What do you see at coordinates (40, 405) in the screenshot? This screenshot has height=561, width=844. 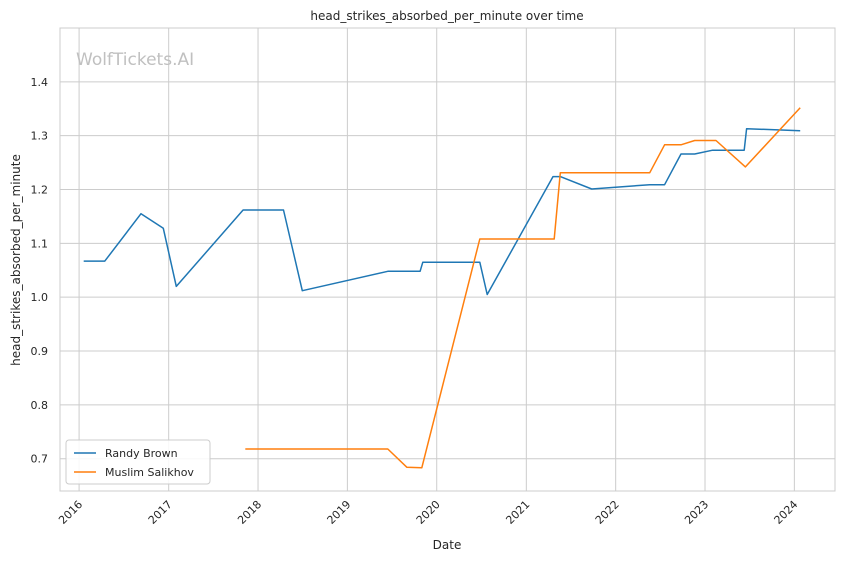 I see `y-tick-label: 0.8` at bounding box center [40, 405].